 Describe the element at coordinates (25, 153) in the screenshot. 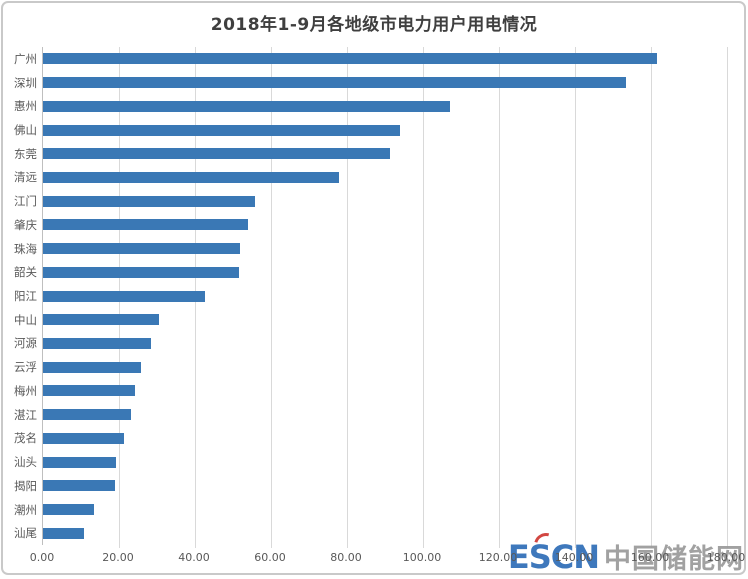

I see `y-axis-label: 东莞` at that location.